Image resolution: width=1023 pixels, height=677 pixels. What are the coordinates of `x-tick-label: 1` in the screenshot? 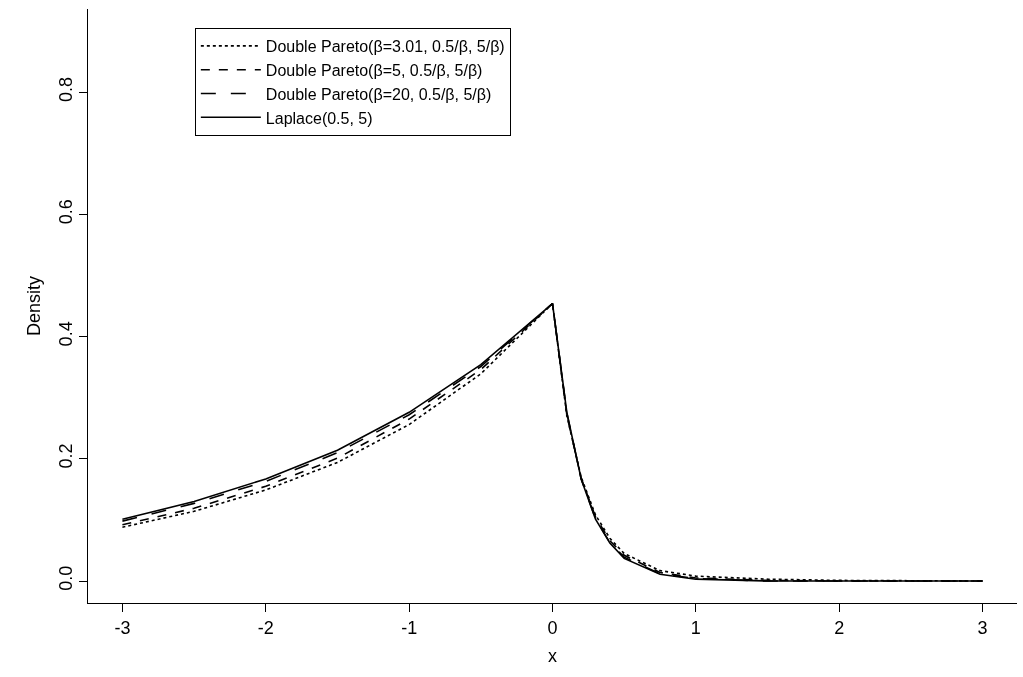 It's located at (695, 627).